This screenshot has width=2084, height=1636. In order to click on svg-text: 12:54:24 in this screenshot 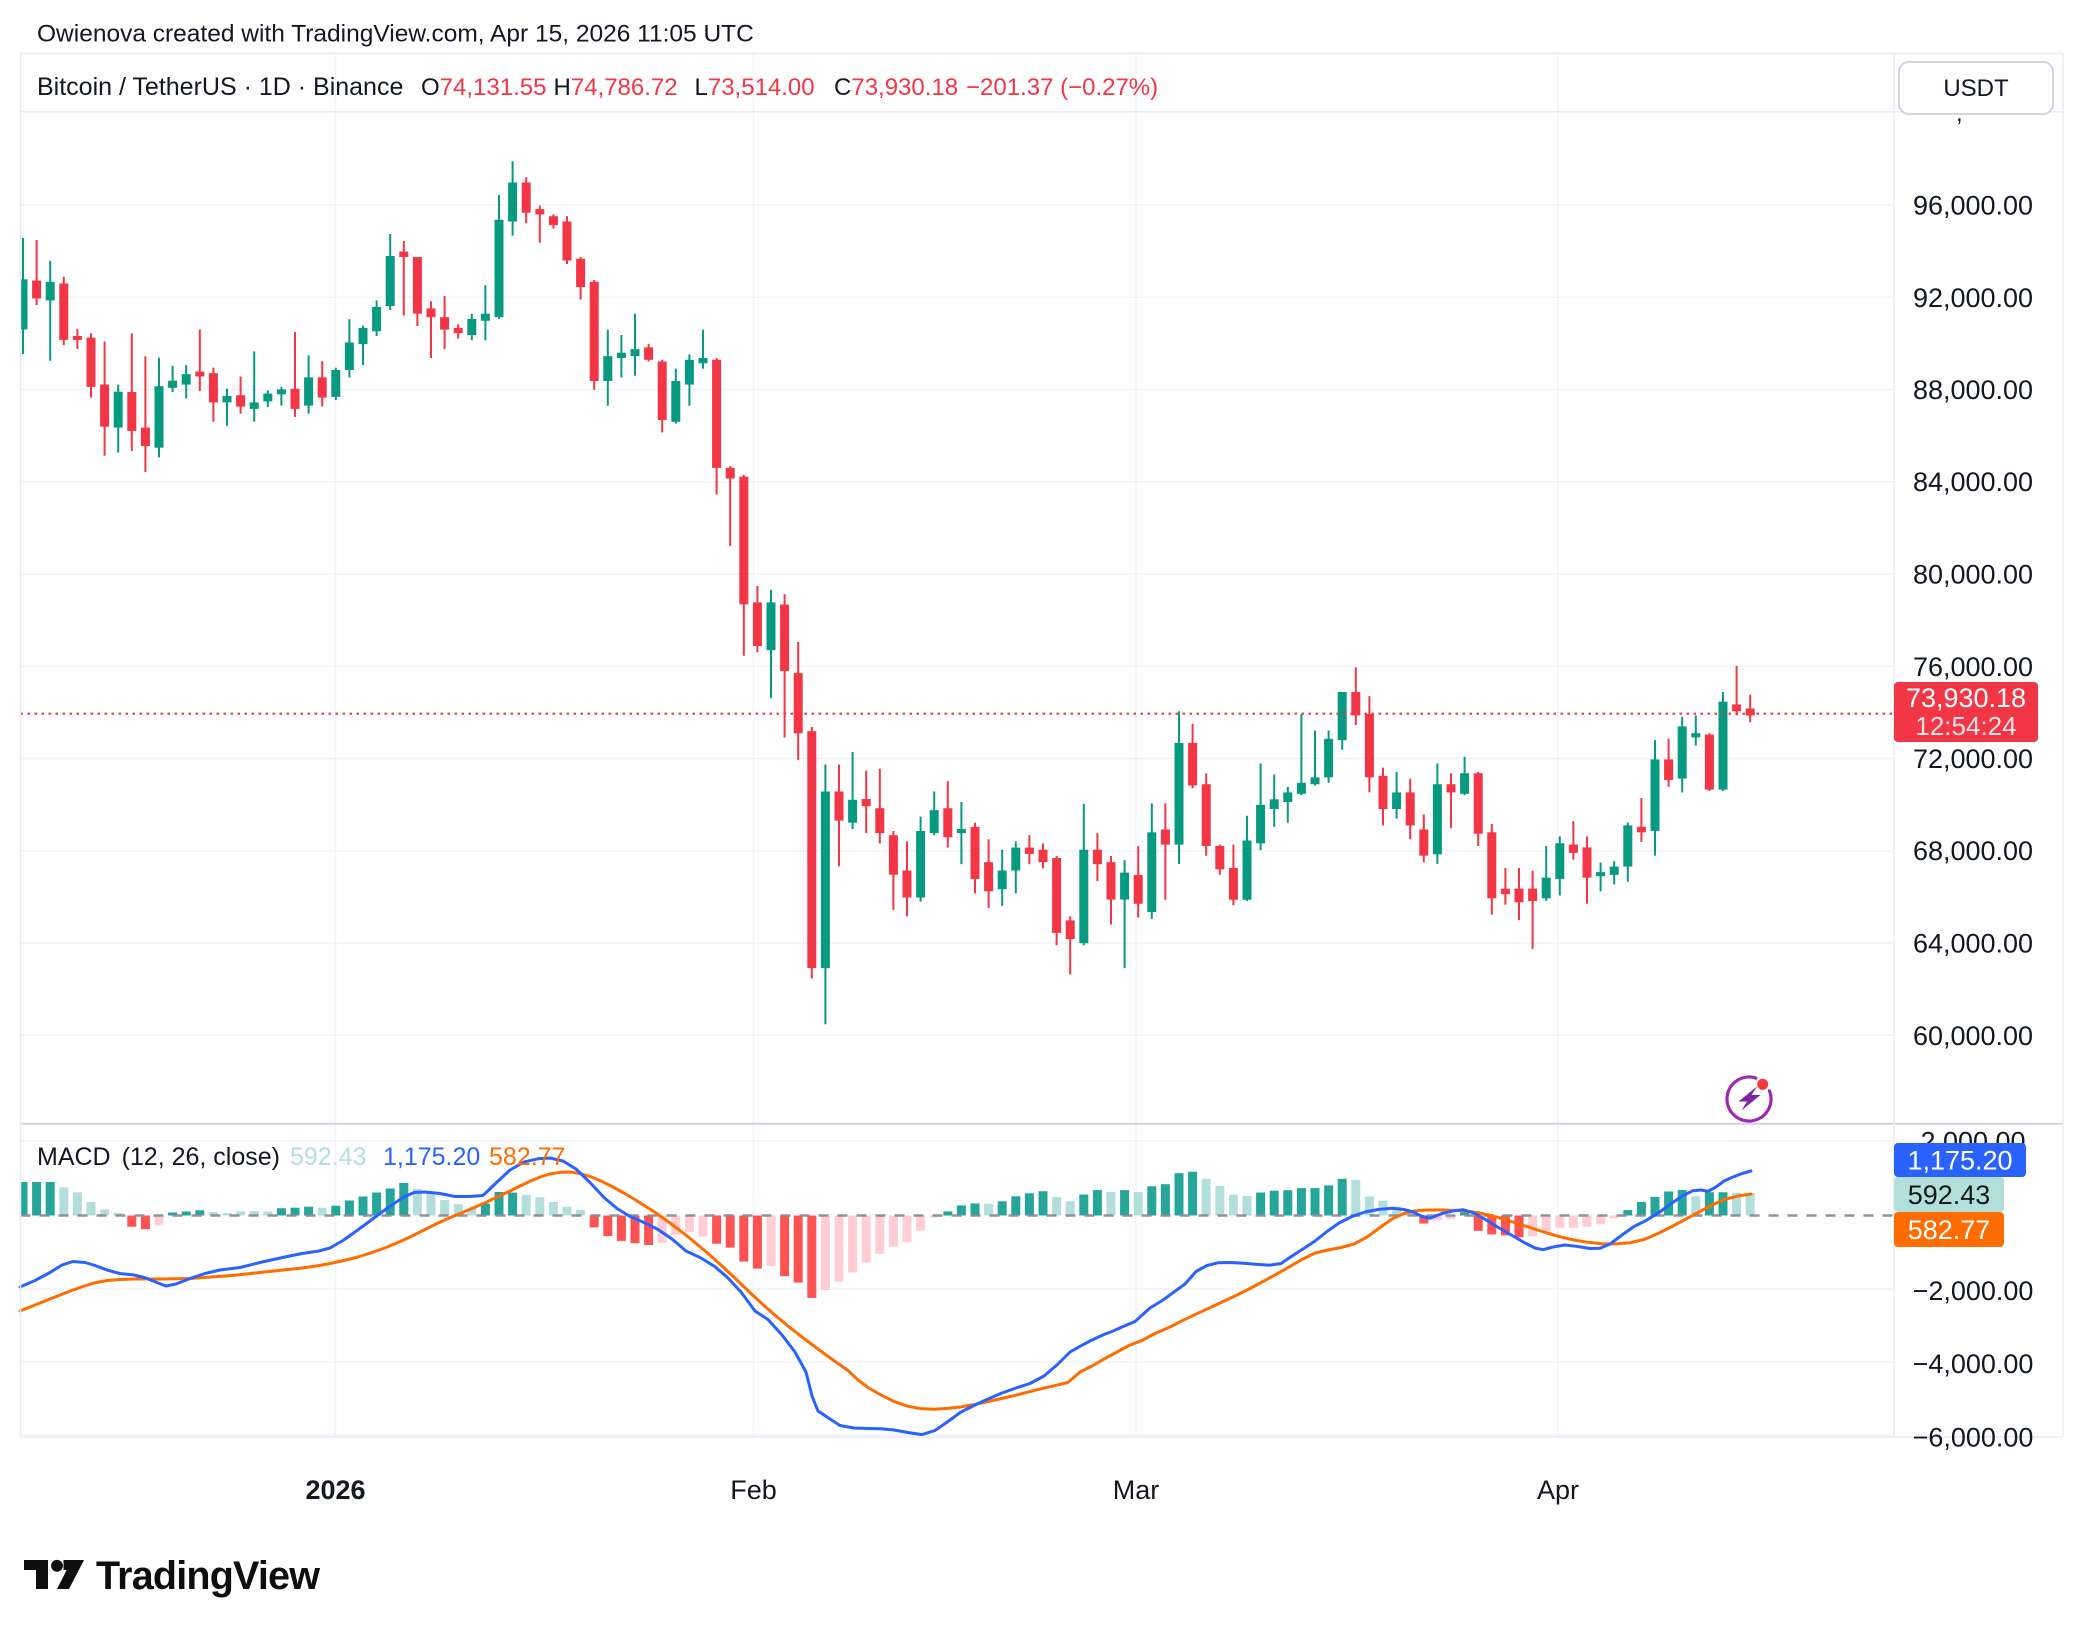, I will do `click(1965, 726)`.